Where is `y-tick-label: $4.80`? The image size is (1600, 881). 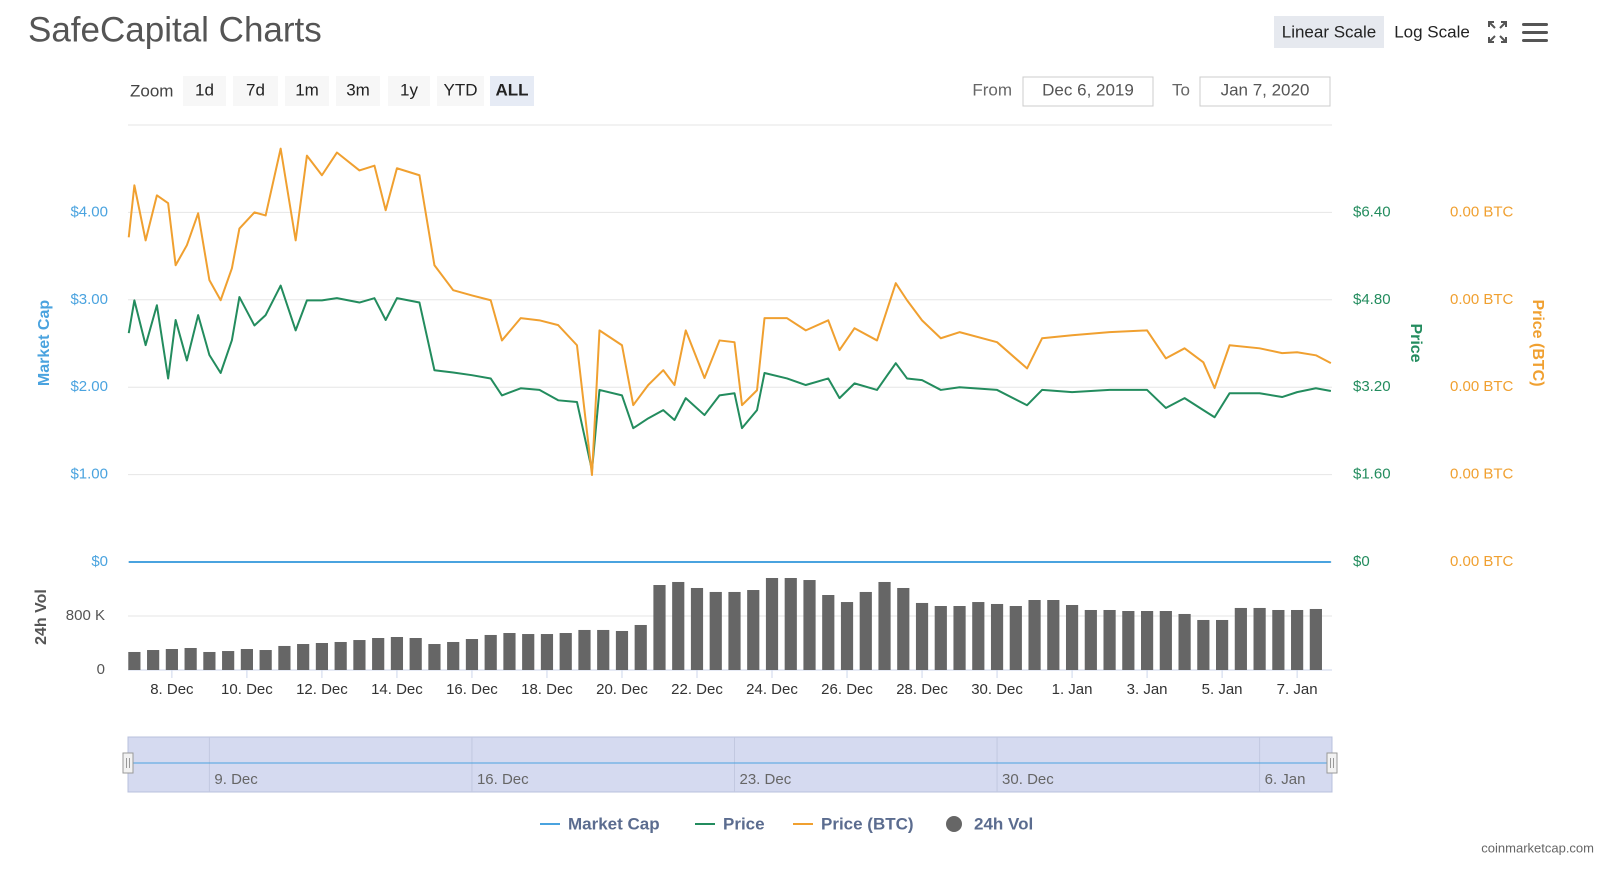 y-tick-label: $4.80 is located at coordinates (1372, 299).